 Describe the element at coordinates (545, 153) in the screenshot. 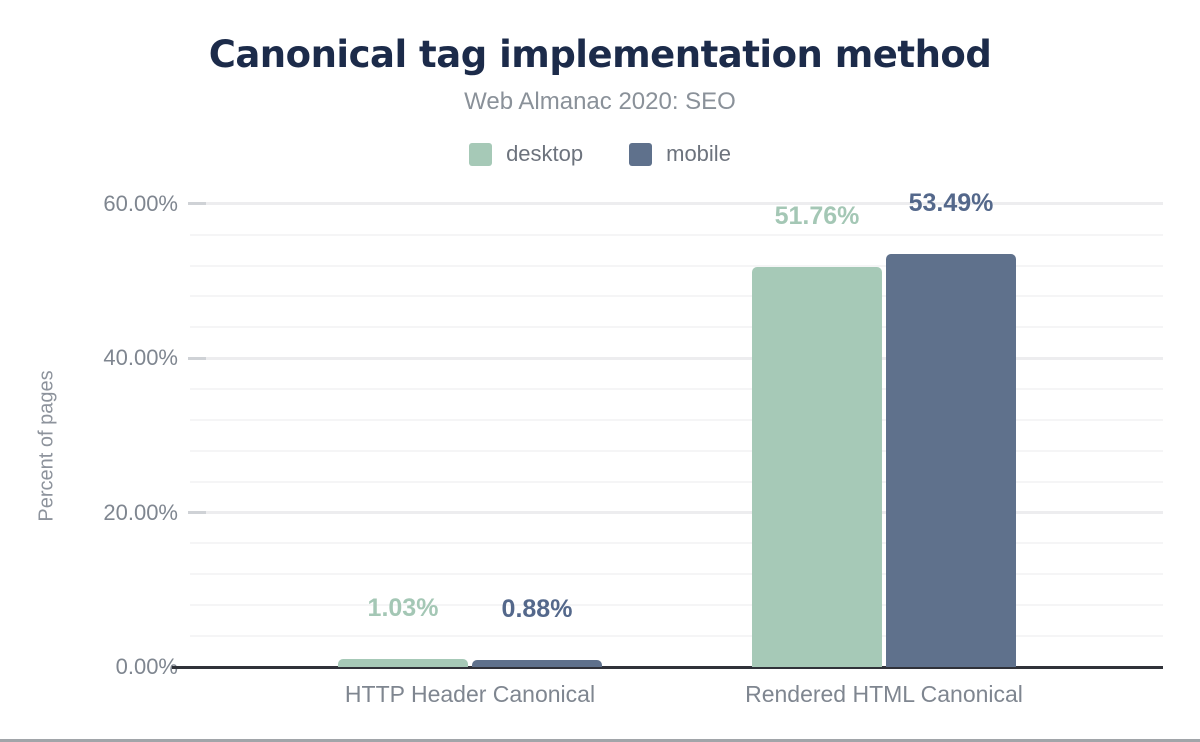

I see `legend-label: desktop` at that location.